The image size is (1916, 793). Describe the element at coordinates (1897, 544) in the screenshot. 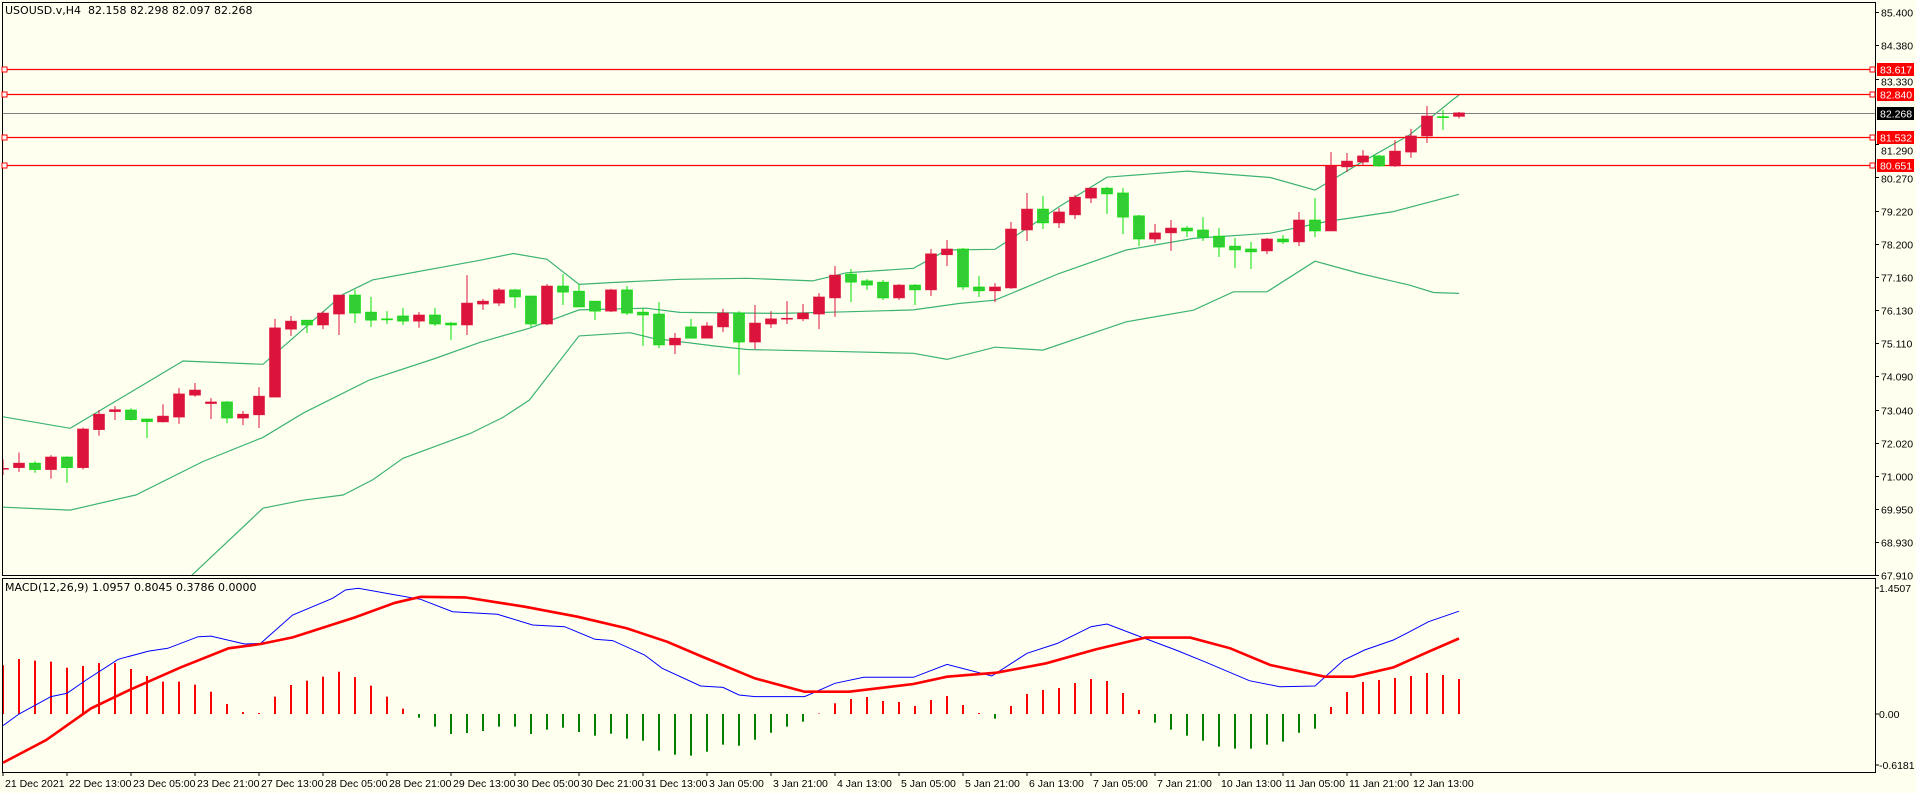

I see `price-tick-label: 68.930` at that location.